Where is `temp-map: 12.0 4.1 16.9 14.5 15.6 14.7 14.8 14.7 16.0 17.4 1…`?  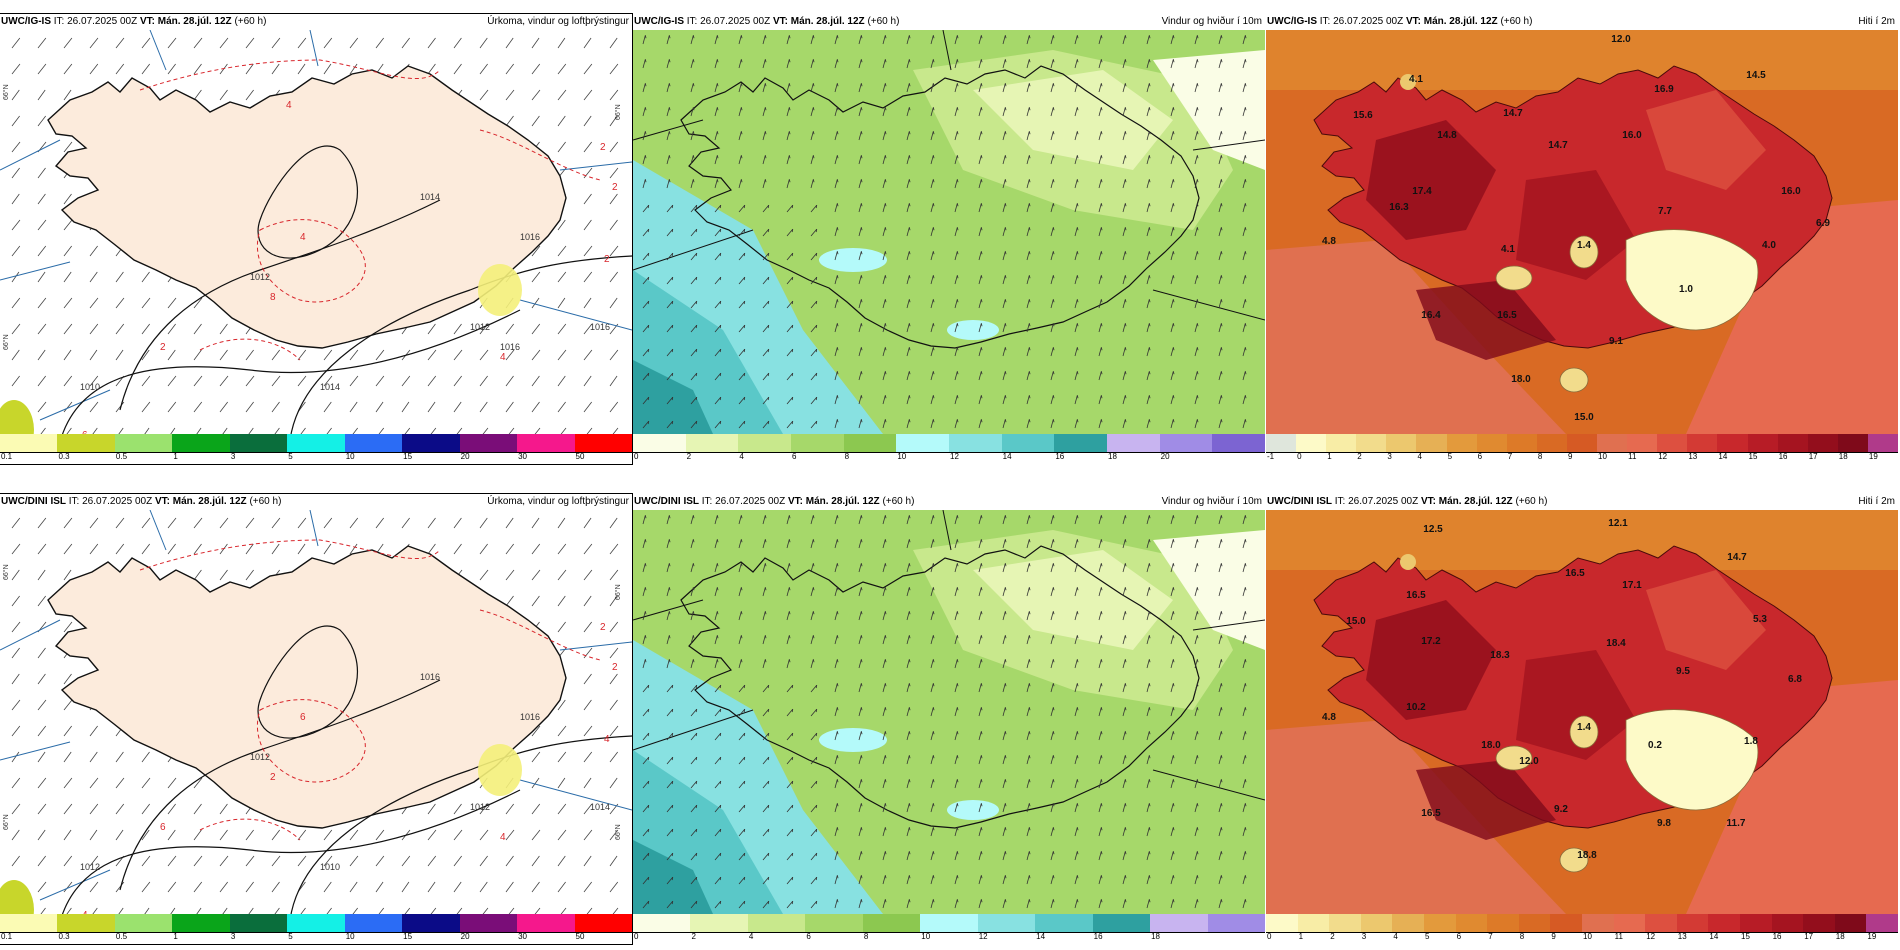 temp-map: 12.0 4.1 16.9 14.5 15.6 14.7 14.8 14.7 16.0 17.4 1… is located at coordinates (1582, 232).